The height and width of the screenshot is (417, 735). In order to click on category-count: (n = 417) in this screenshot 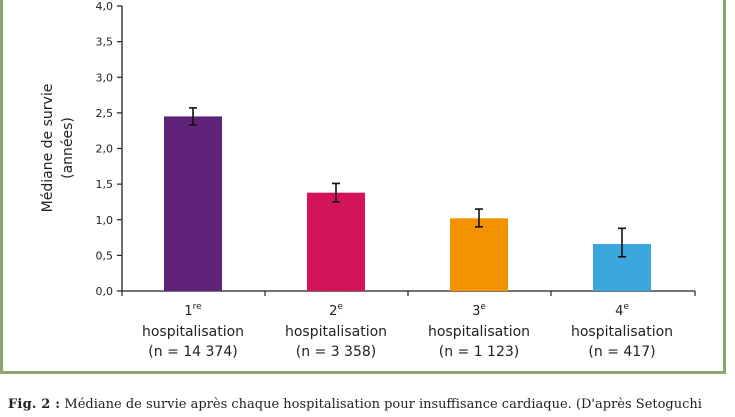, I will do `click(621, 352)`.